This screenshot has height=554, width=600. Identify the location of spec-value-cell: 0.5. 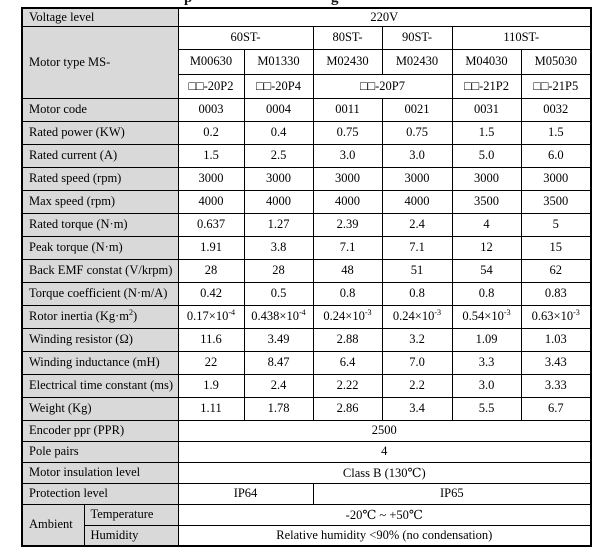
(278, 293).